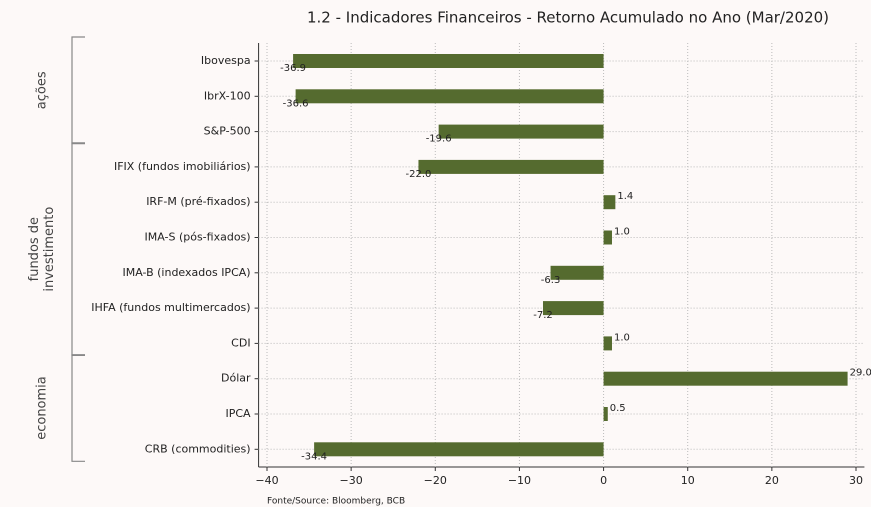 The image size is (871, 507). I want to click on x-tick-label: 10, so click(688, 480).